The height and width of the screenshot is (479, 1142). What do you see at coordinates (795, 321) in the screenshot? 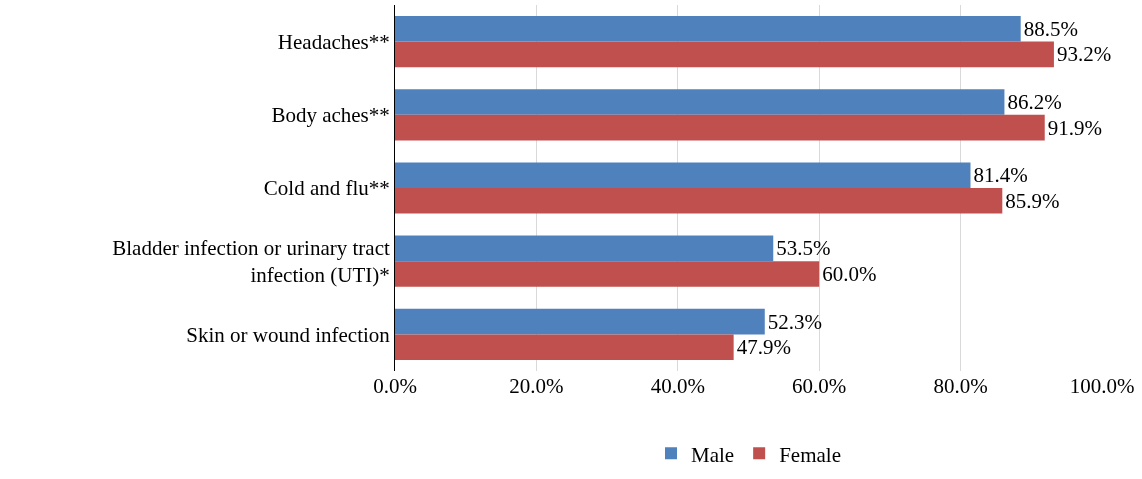
I see `data-label: 52.3%` at bounding box center [795, 321].